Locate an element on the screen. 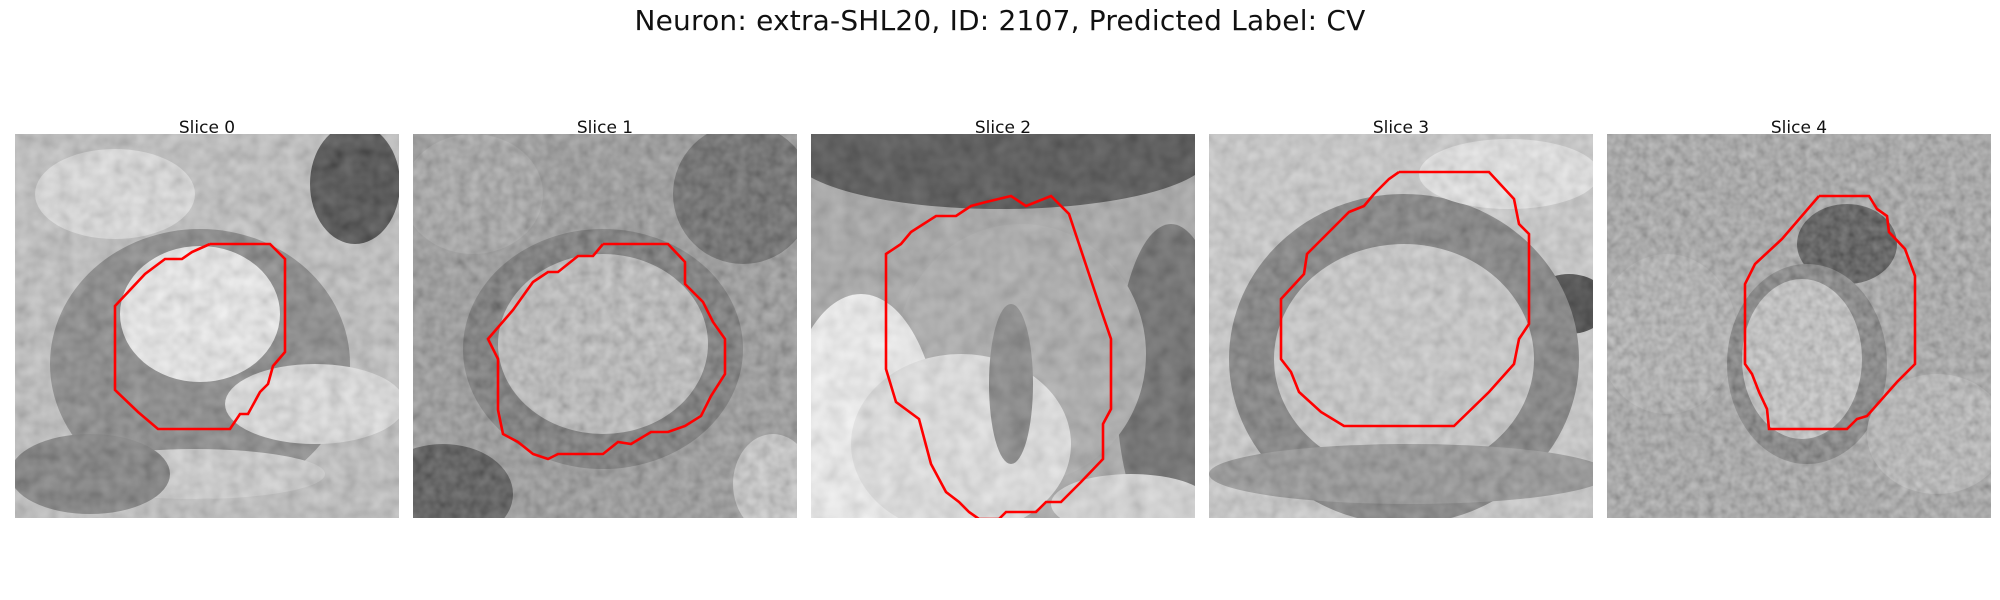  slice-title-3: Slice 3 is located at coordinates (1401, 128).